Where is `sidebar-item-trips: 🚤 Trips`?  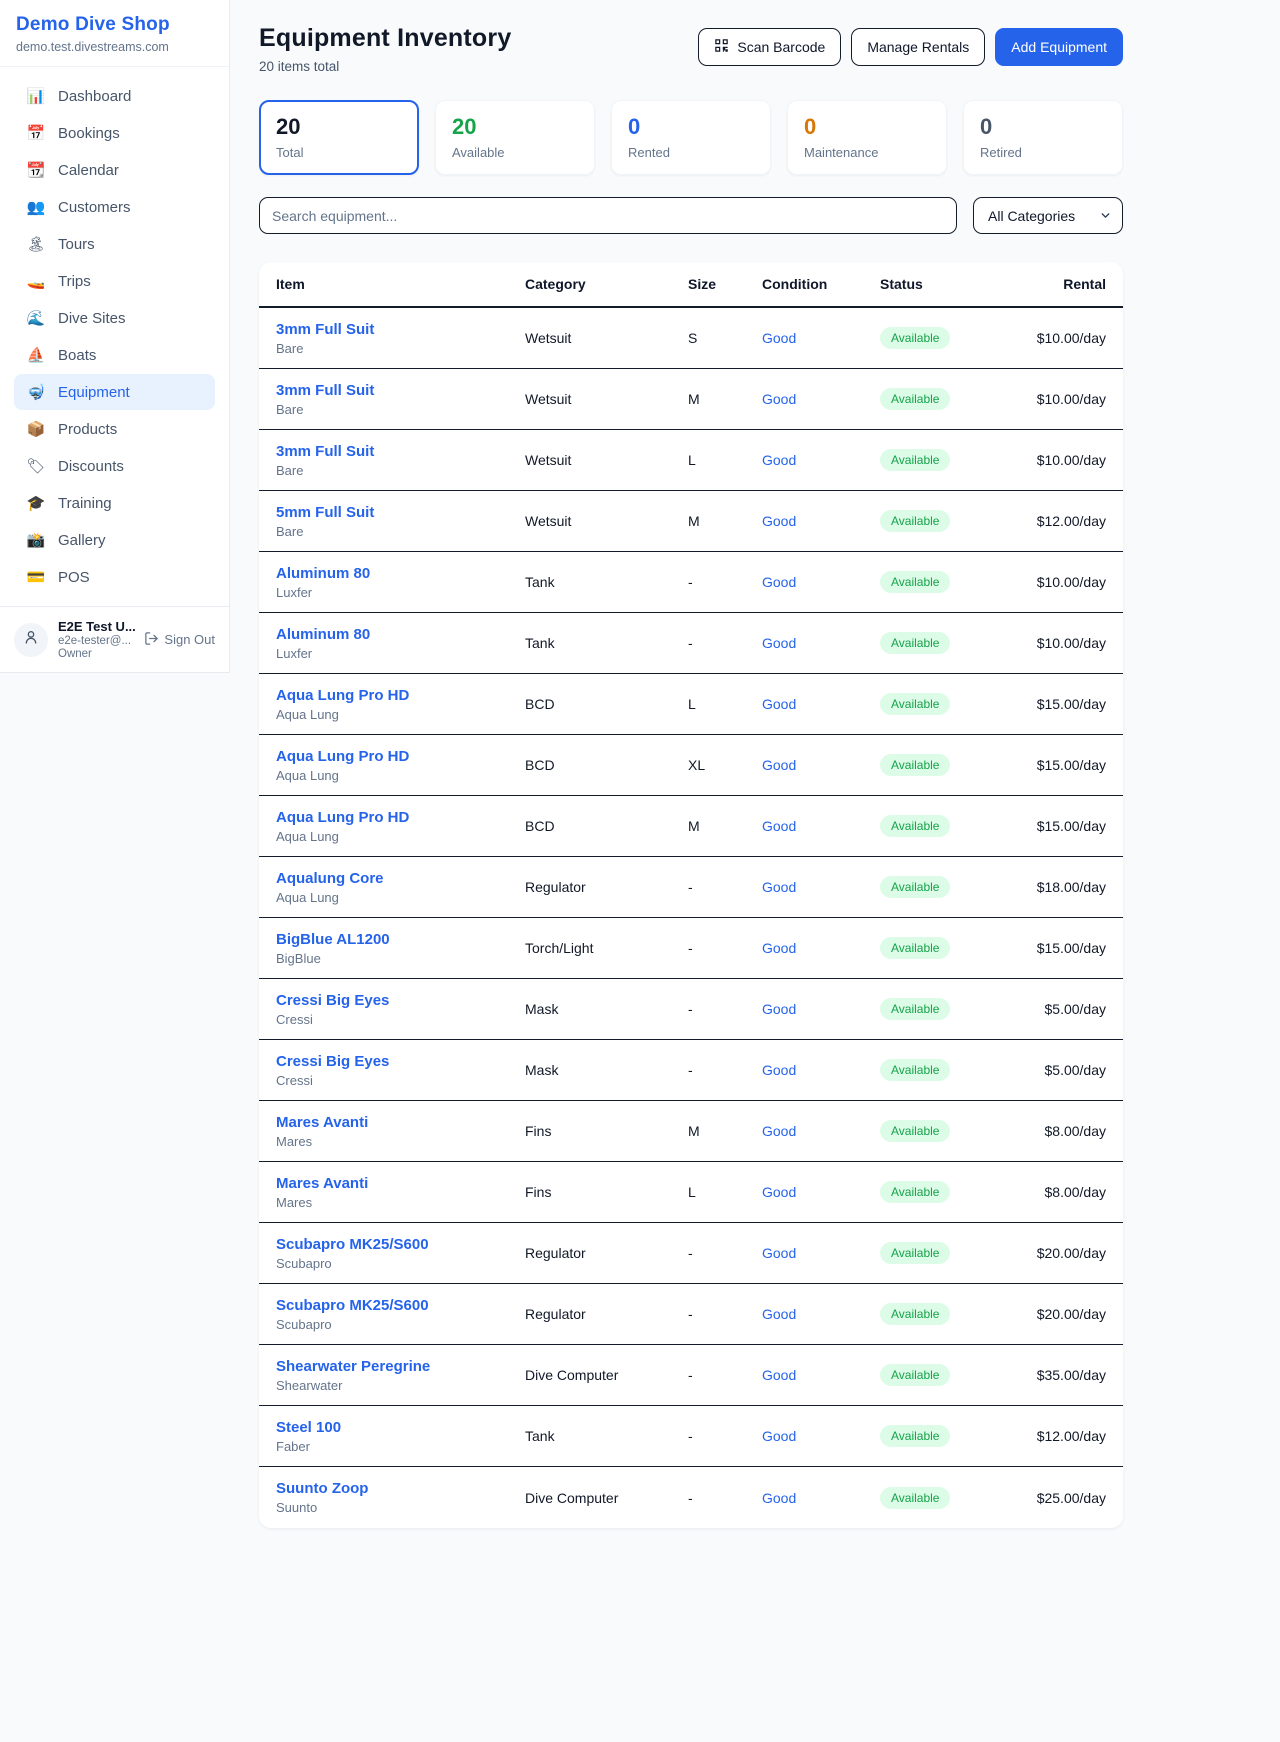
sidebar-item-trips: 🚤 Trips is located at coordinates (114, 281).